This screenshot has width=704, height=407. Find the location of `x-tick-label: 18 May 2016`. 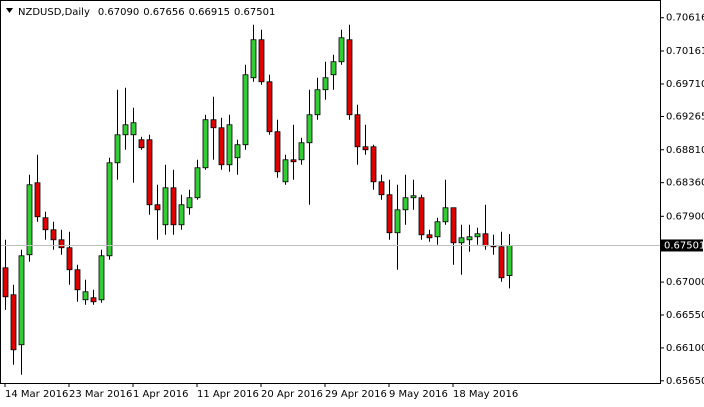

x-tick-label: 18 May 2016 is located at coordinates (485, 394).